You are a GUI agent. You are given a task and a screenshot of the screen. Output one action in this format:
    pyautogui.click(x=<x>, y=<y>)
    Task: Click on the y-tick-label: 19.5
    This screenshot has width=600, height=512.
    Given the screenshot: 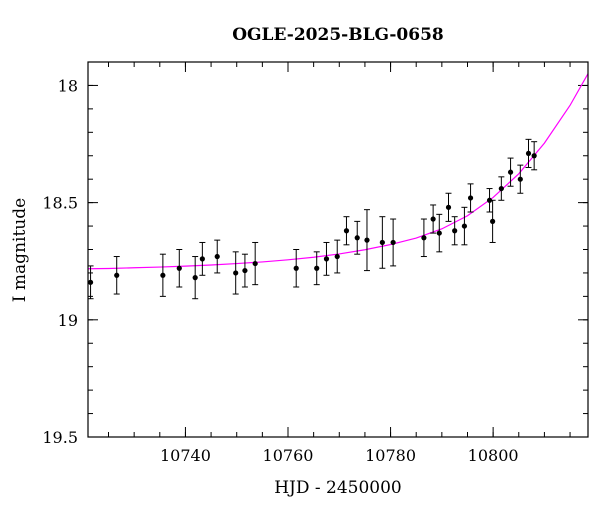 What is the action you would take?
    pyautogui.click(x=60, y=437)
    